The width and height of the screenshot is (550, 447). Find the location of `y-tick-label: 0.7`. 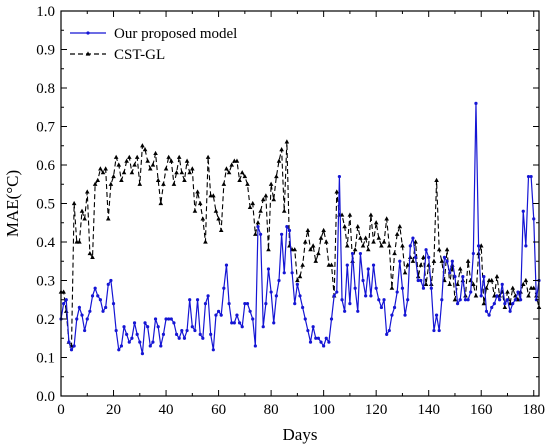

y-tick-label: 0.7 is located at coordinates (45, 128).